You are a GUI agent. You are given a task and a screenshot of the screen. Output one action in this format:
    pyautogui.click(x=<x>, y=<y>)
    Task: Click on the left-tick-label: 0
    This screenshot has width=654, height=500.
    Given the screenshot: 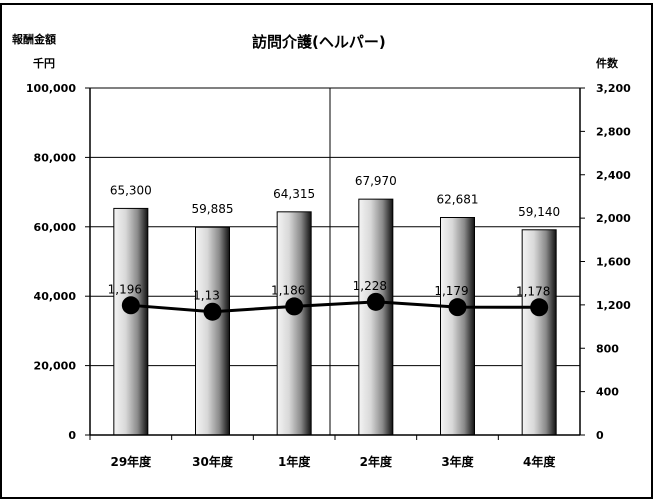 What is the action you would take?
    pyautogui.click(x=72, y=435)
    